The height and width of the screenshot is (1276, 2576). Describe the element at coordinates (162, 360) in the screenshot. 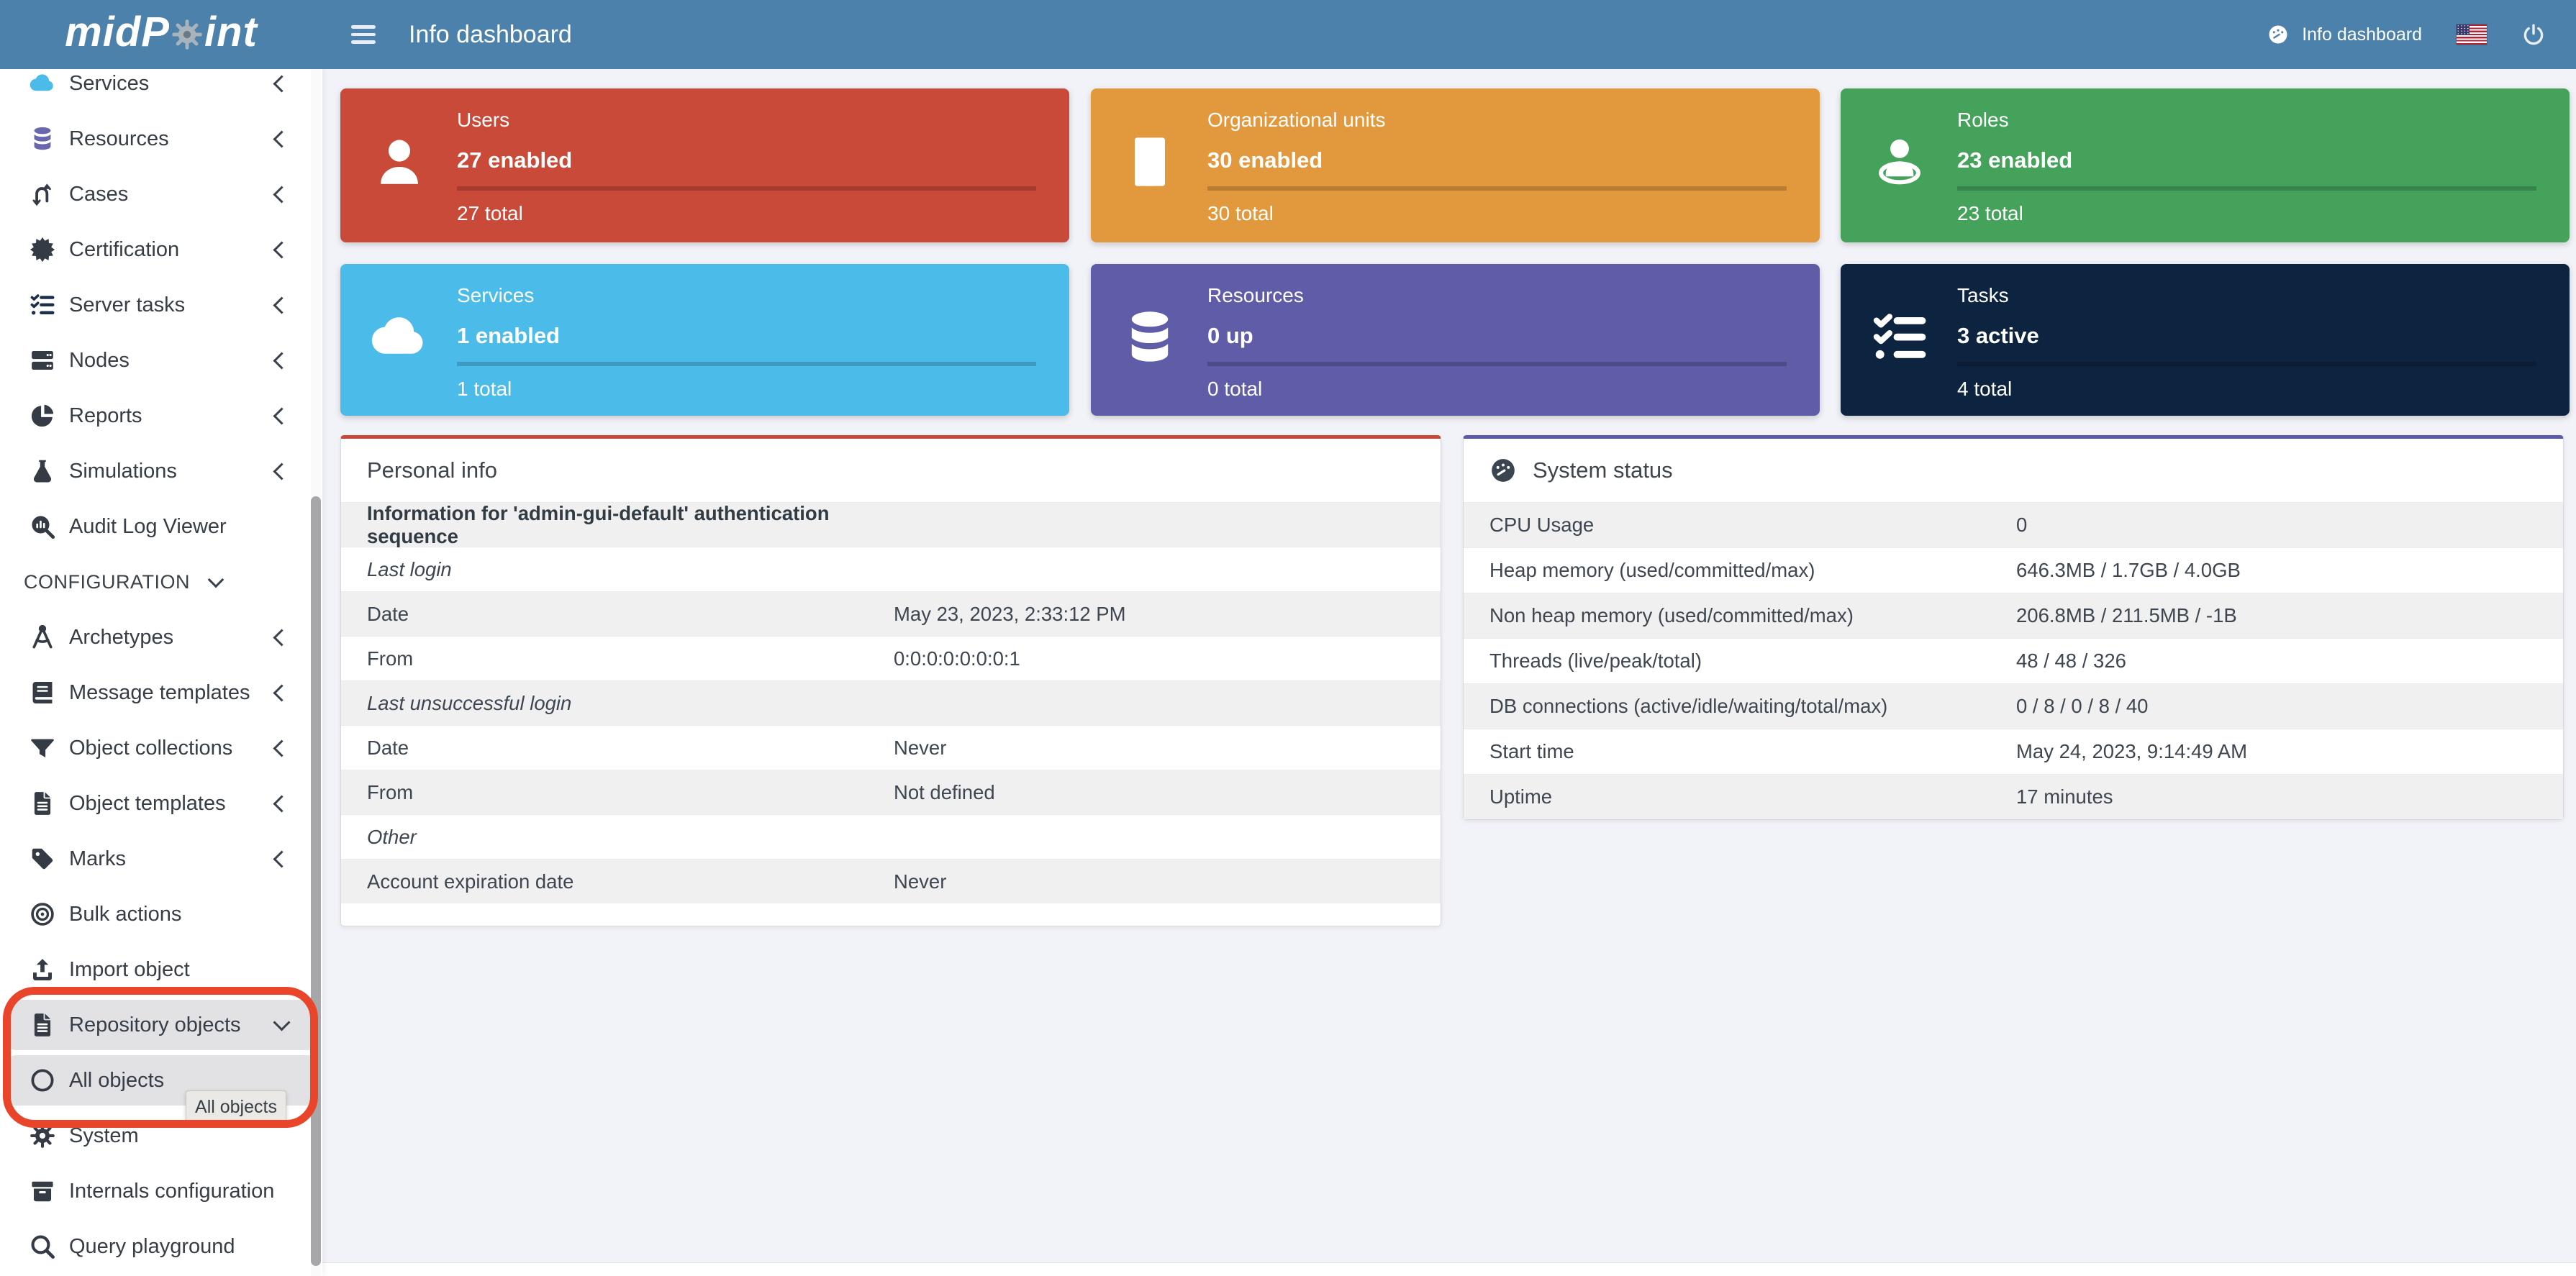

I see `sidebar-item-nodes: Nodes` at that location.